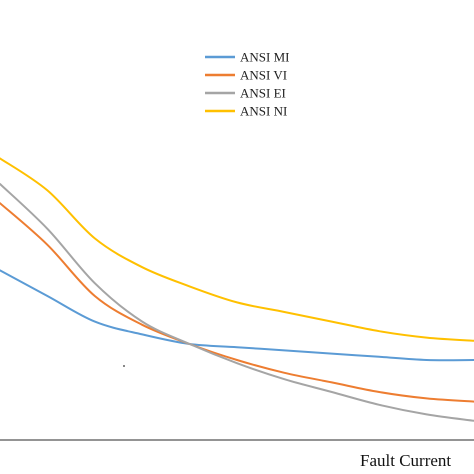 The height and width of the screenshot is (474, 474). Describe the element at coordinates (247, 84) in the screenshot. I see `legend: ANSI MI ANSI VI ANSI EI ANSI NI` at that location.